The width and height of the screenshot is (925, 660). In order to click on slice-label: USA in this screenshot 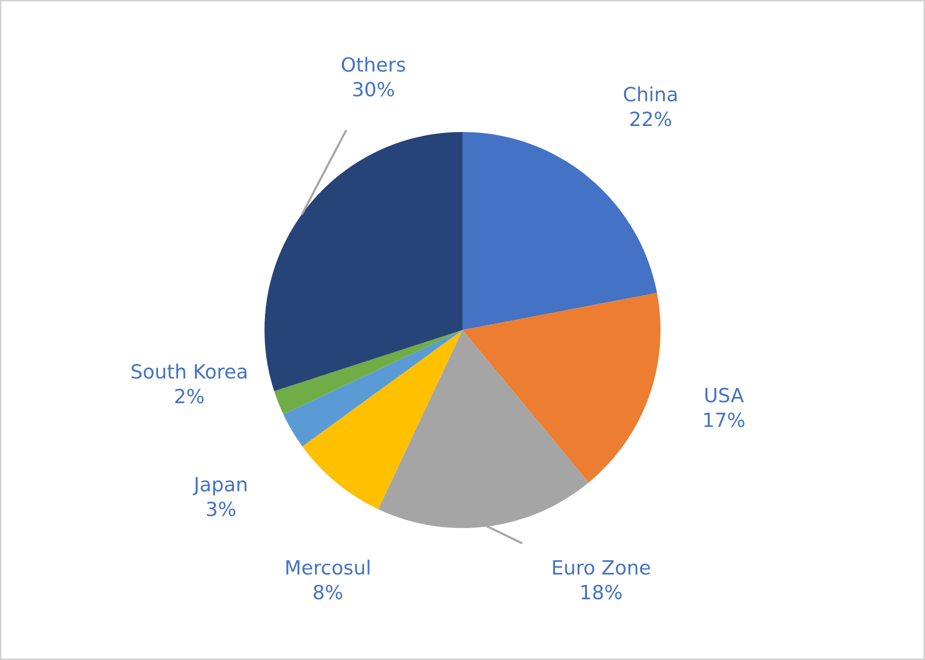, I will do `click(724, 395)`.